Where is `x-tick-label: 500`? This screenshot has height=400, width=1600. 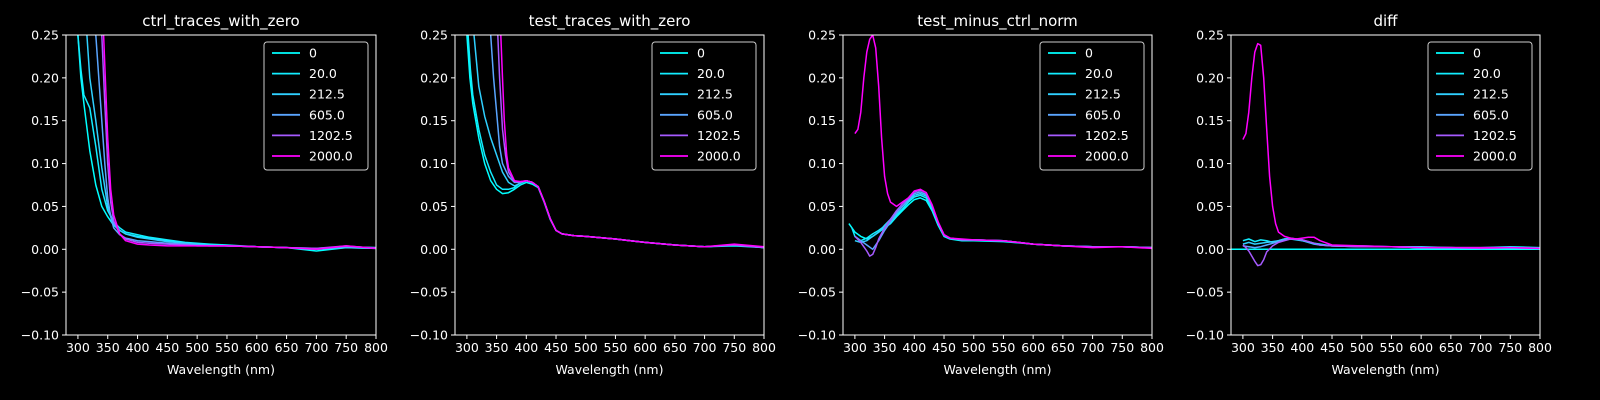 x-tick-label: 500 is located at coordinates (197, 347).